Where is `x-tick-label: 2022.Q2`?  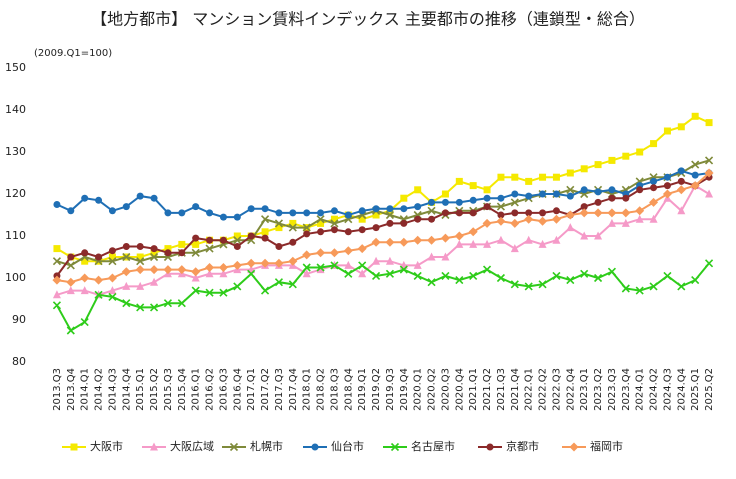
x-tick-label: 2022.Q2 is located at coordinates (543, 389).